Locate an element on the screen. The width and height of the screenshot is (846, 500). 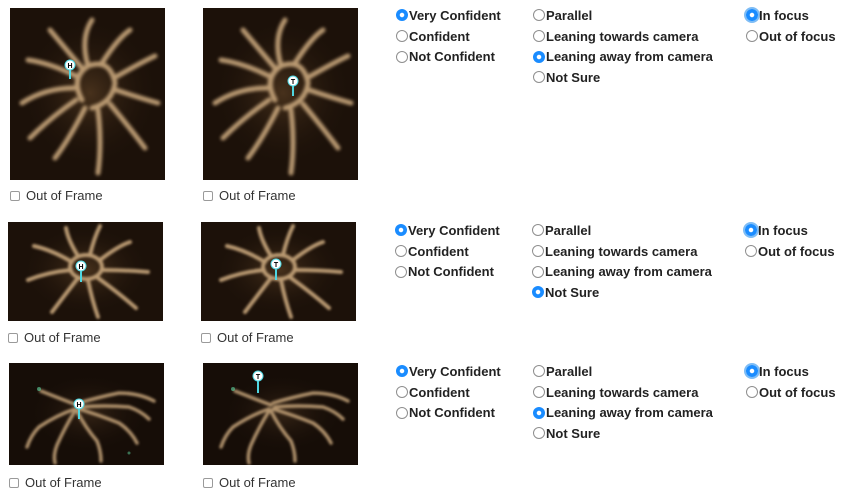
option-label: Parallel is located at coordinates (569, 15).